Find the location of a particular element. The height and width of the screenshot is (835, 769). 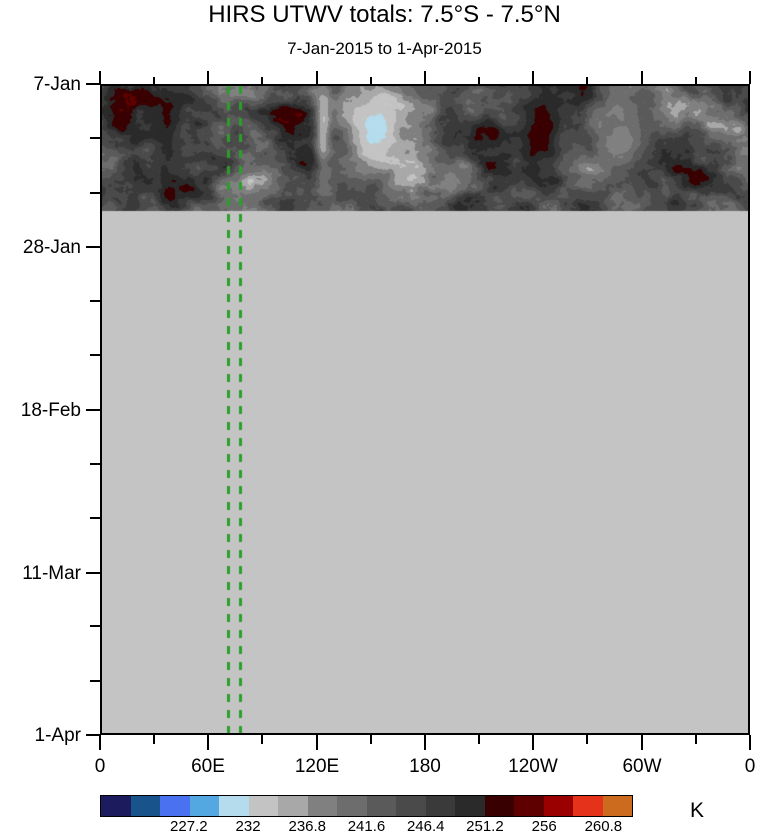

colorbar-tick-label: 236.8 is located at coordinates (307, 826).